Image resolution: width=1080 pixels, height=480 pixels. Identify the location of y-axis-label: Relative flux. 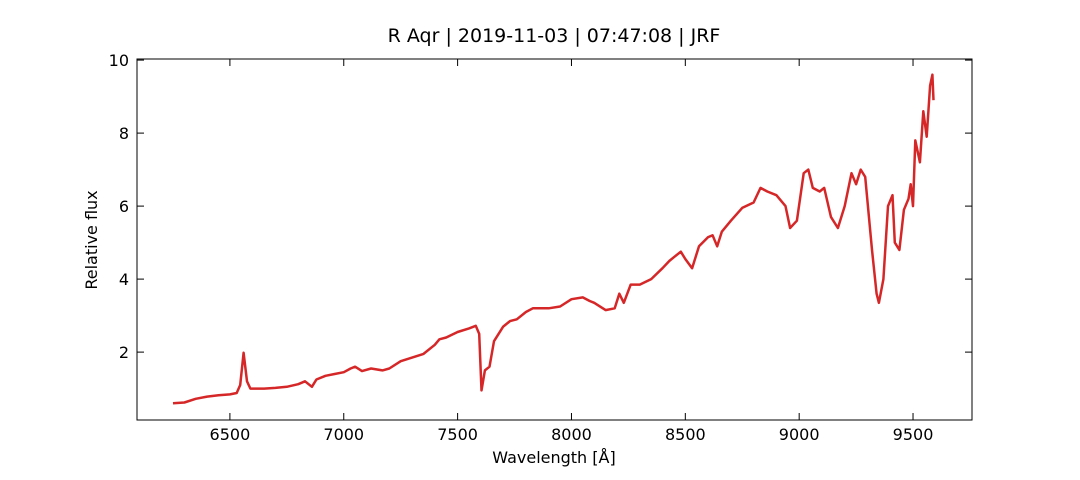
(91, 239).